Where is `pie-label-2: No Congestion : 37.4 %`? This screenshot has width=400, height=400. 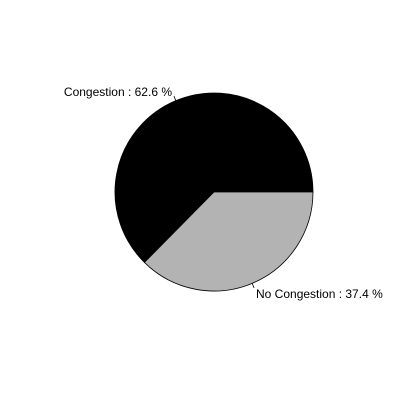 pie-label-2: No Congestion : 37.4 % is located at coordinates (319, 294).